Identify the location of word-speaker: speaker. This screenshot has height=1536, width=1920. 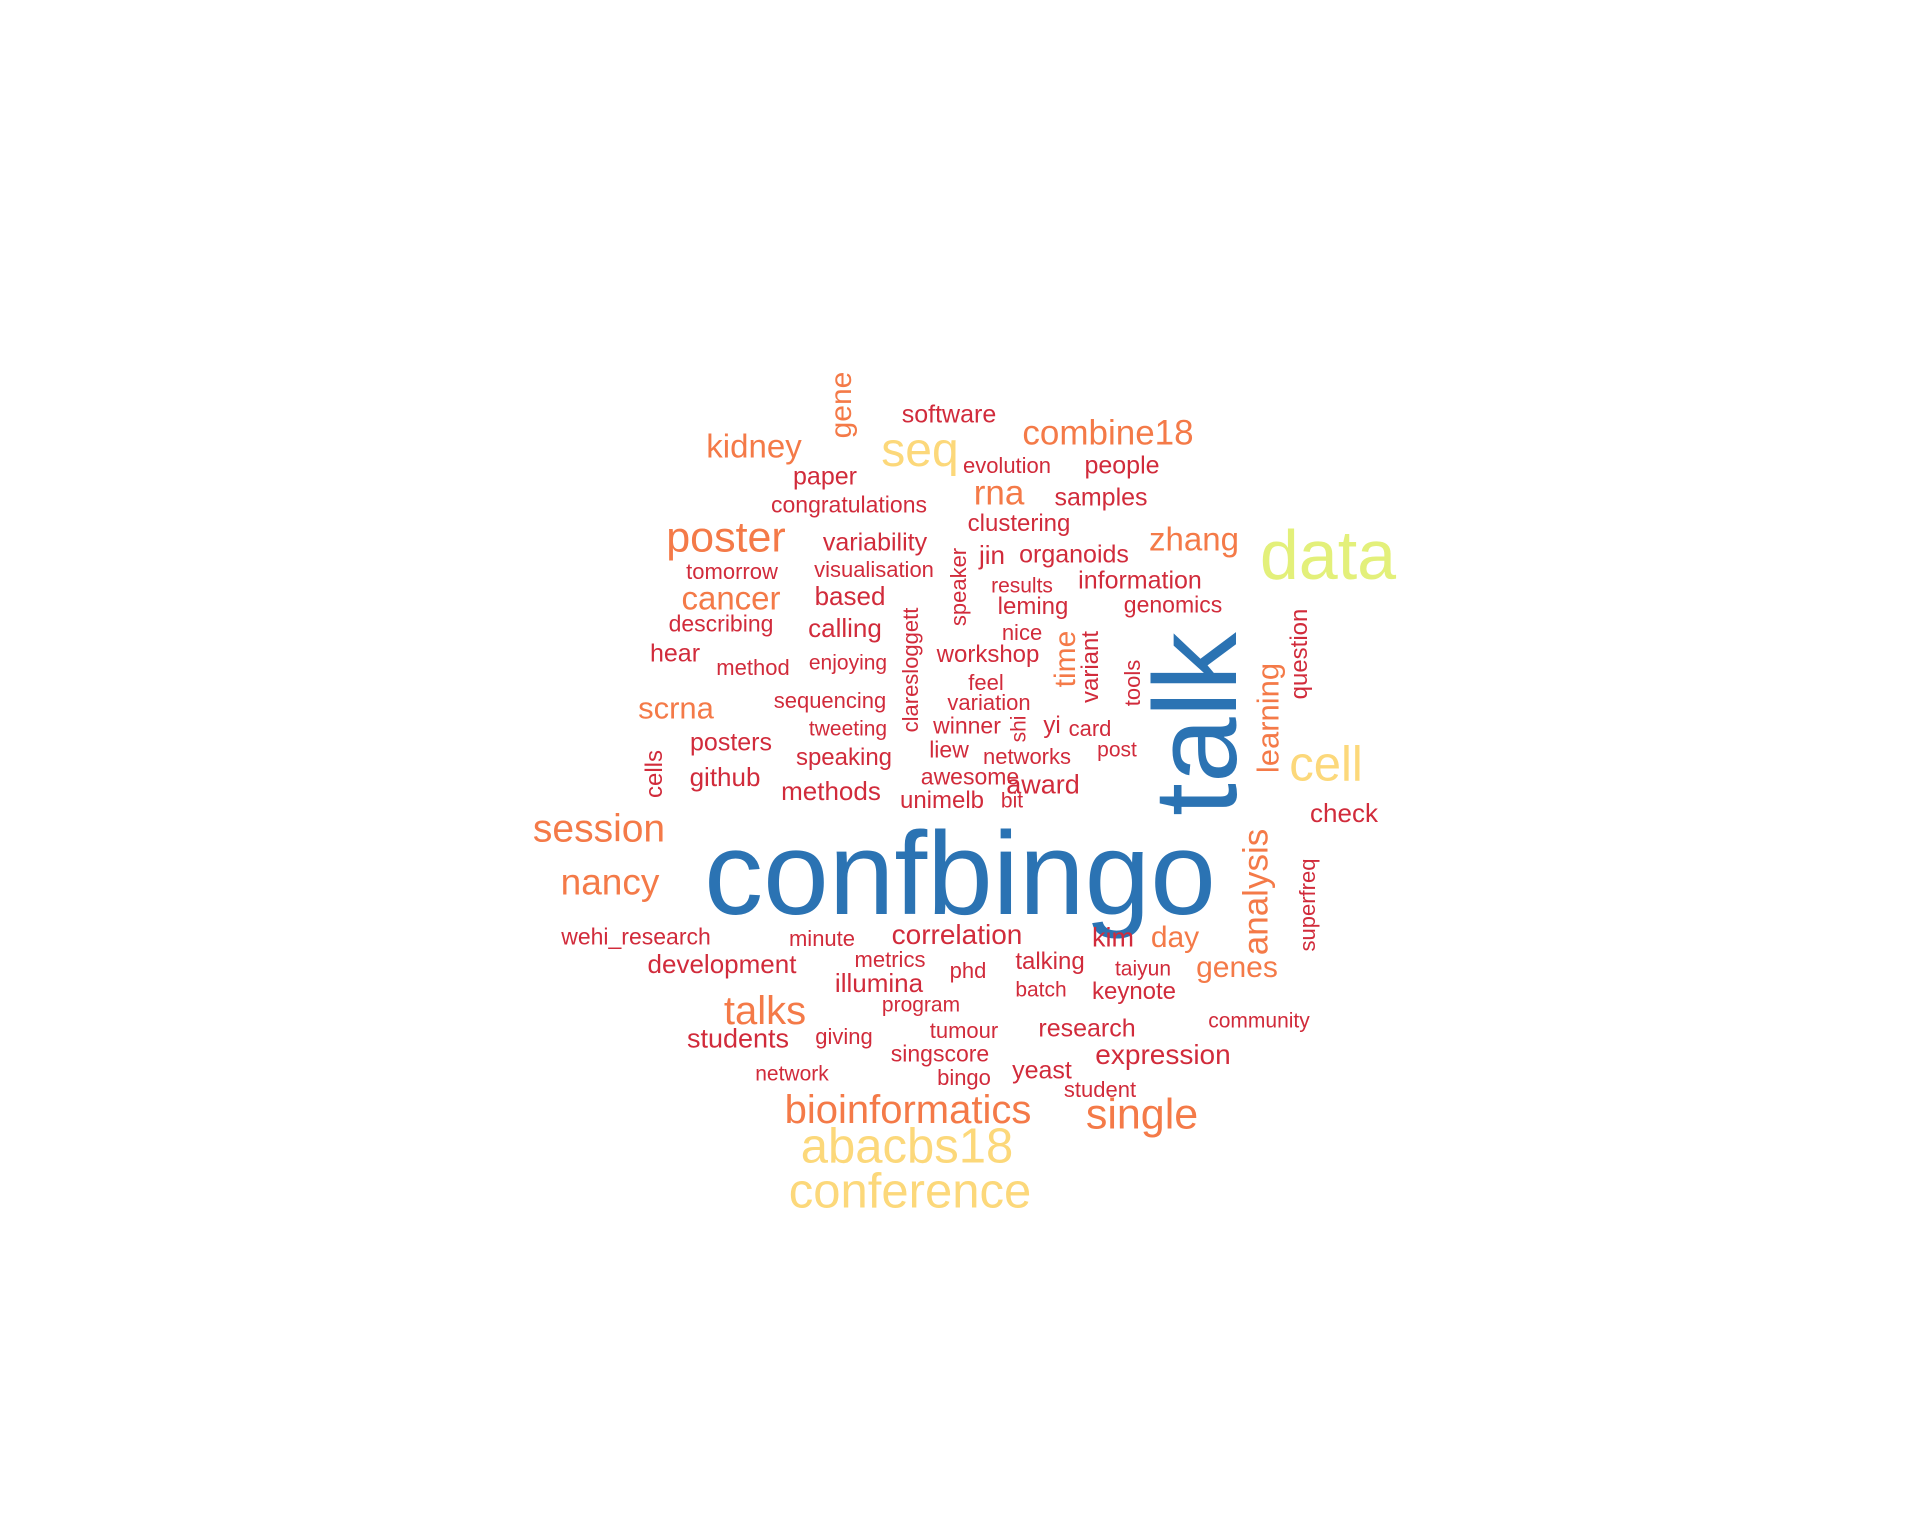
(958, 587).